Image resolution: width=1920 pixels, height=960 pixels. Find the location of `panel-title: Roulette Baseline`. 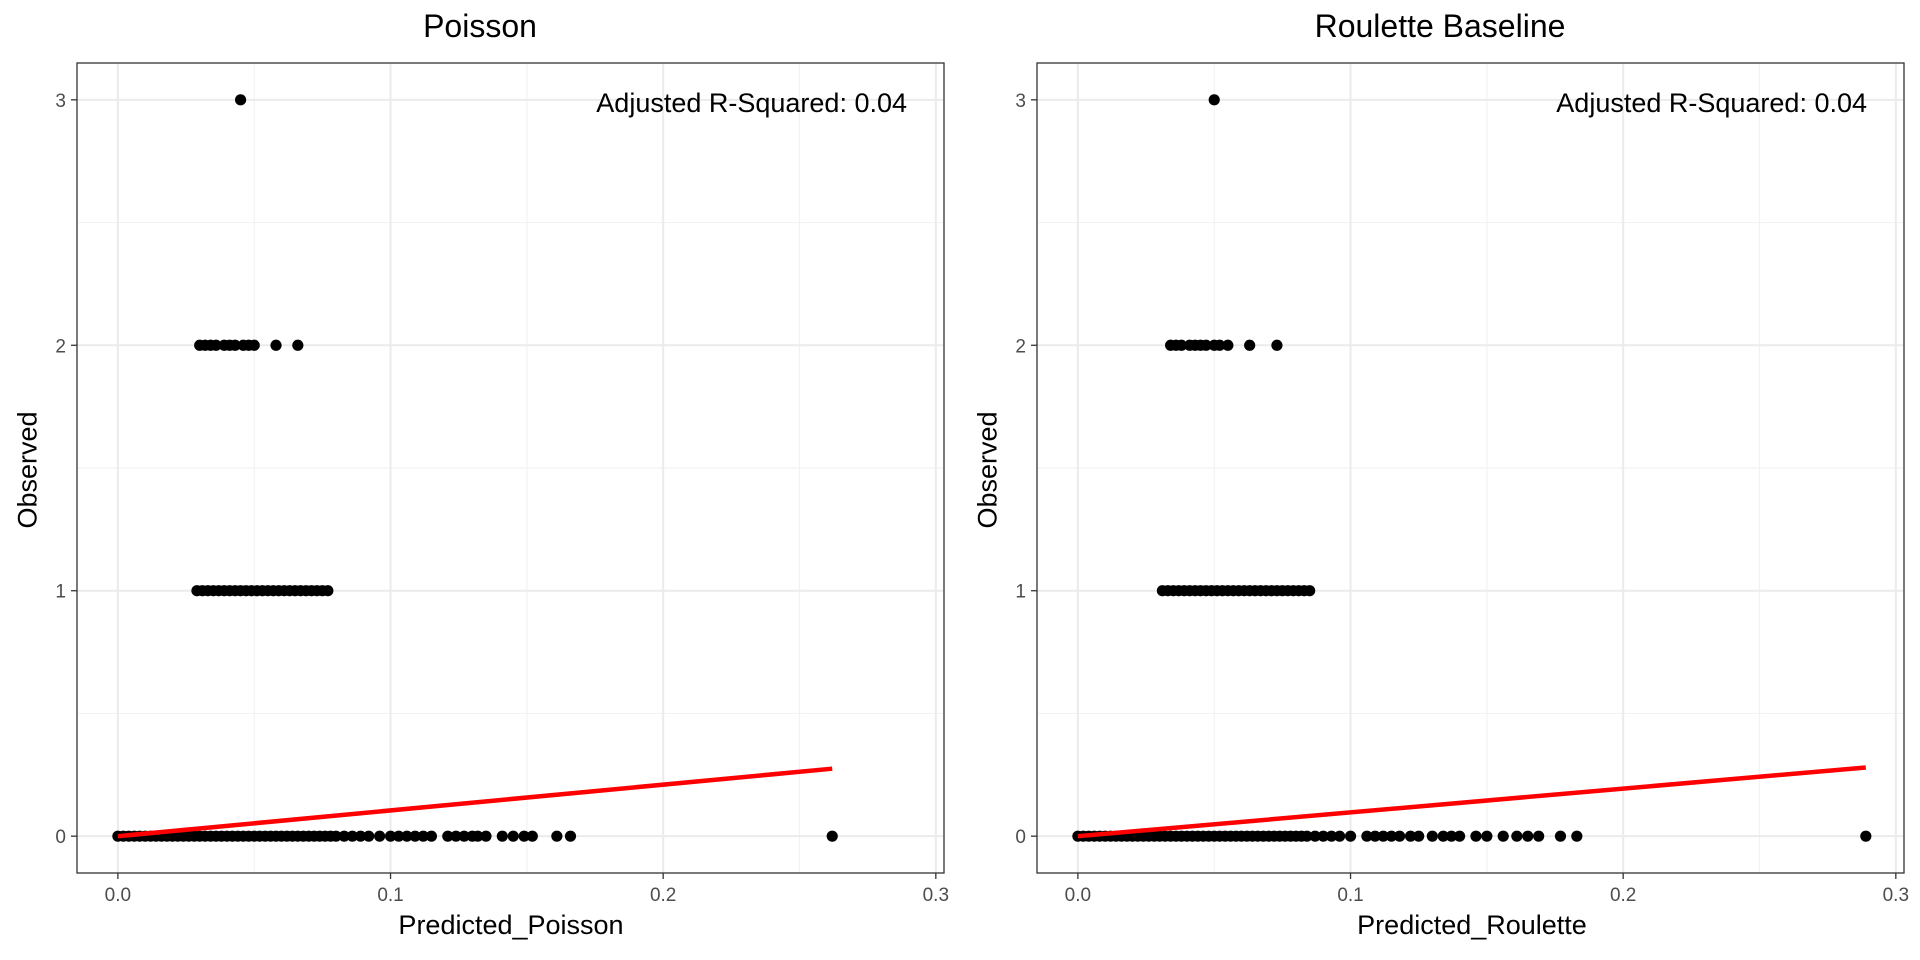

panel-title: Roulette Baseline is located at coordinates (1440, 26).